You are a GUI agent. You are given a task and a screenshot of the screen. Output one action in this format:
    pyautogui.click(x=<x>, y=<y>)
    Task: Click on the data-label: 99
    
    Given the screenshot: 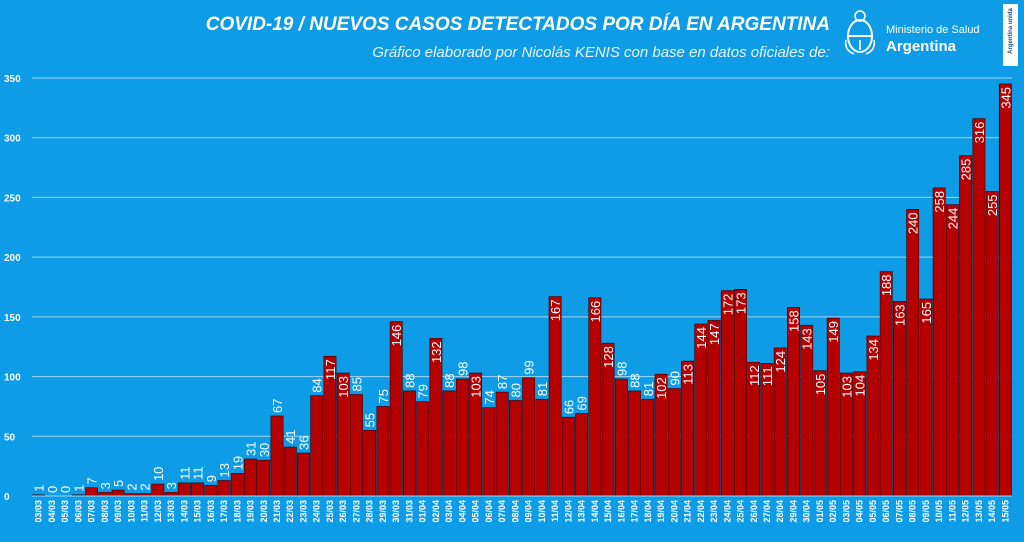 What is the action you would take?
    pyautogui.click(x=529, y=367)
    